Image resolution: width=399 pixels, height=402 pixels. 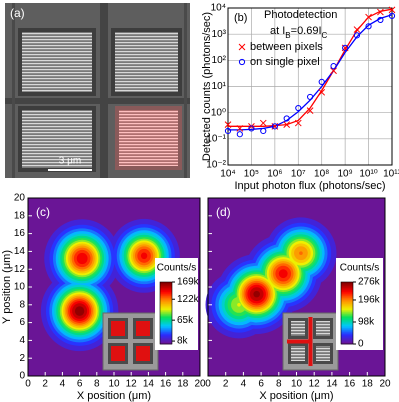 What do you see at coordinates (43, 212) in the screenshot?
I see `panel-label: (c)` at bounding box center [43, 212].